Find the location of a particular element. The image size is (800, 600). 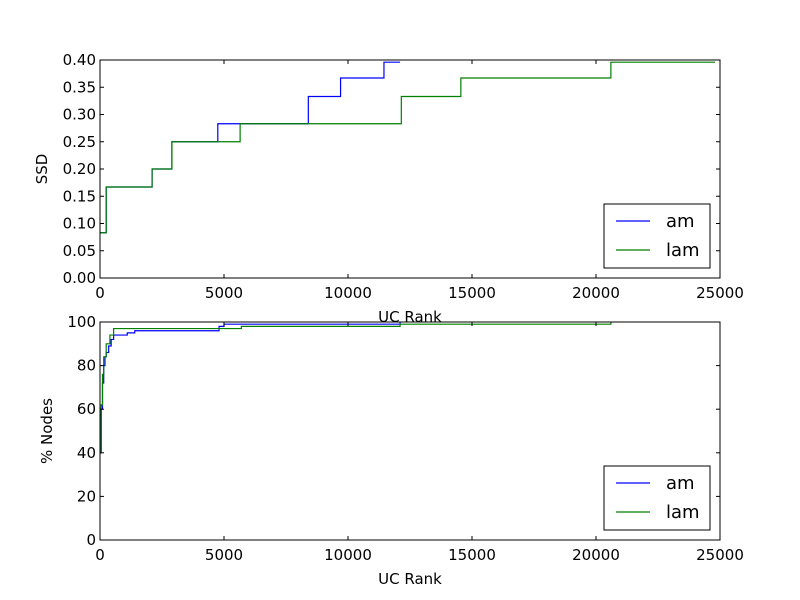

y-tick-label: 80 is located at coordinates (86, 366).